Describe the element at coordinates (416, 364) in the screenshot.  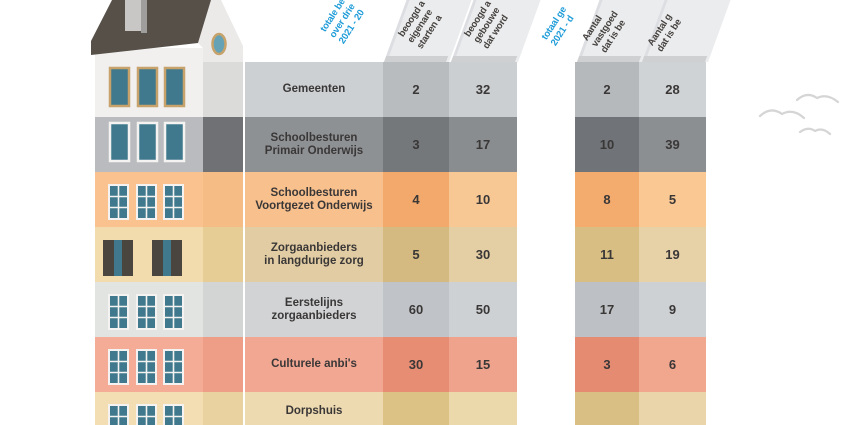
I see `value-cell-a: 30` at that location.